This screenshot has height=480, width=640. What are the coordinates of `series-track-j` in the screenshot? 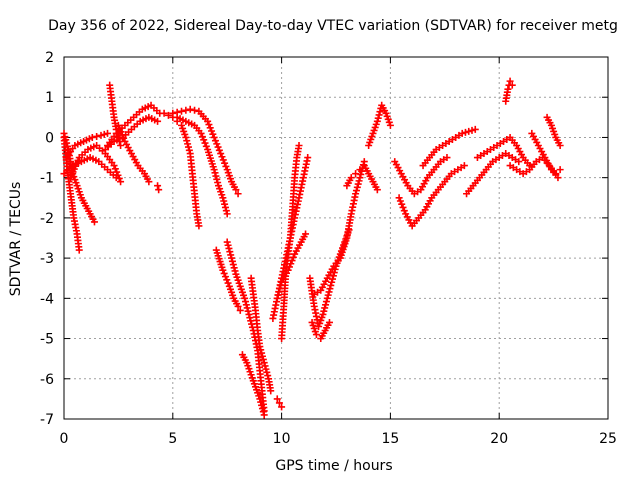 It's located at (158, 188).